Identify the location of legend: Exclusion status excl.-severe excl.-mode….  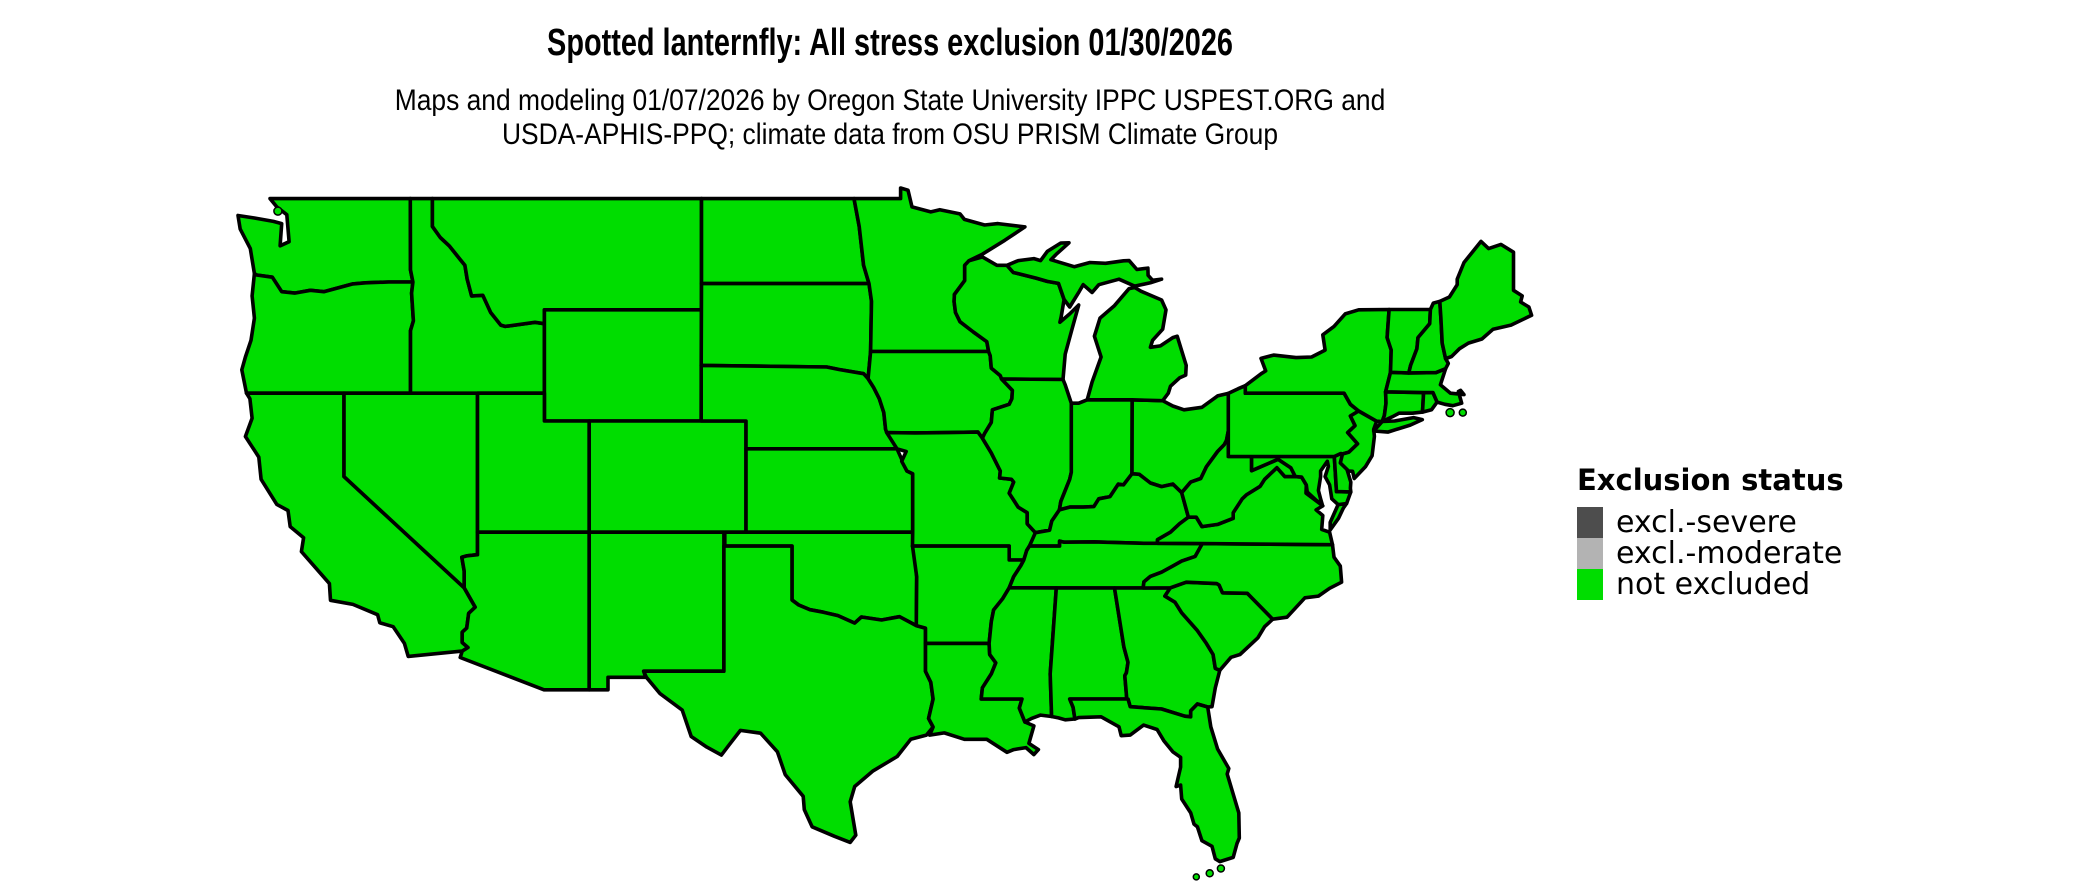
(1710, 531).